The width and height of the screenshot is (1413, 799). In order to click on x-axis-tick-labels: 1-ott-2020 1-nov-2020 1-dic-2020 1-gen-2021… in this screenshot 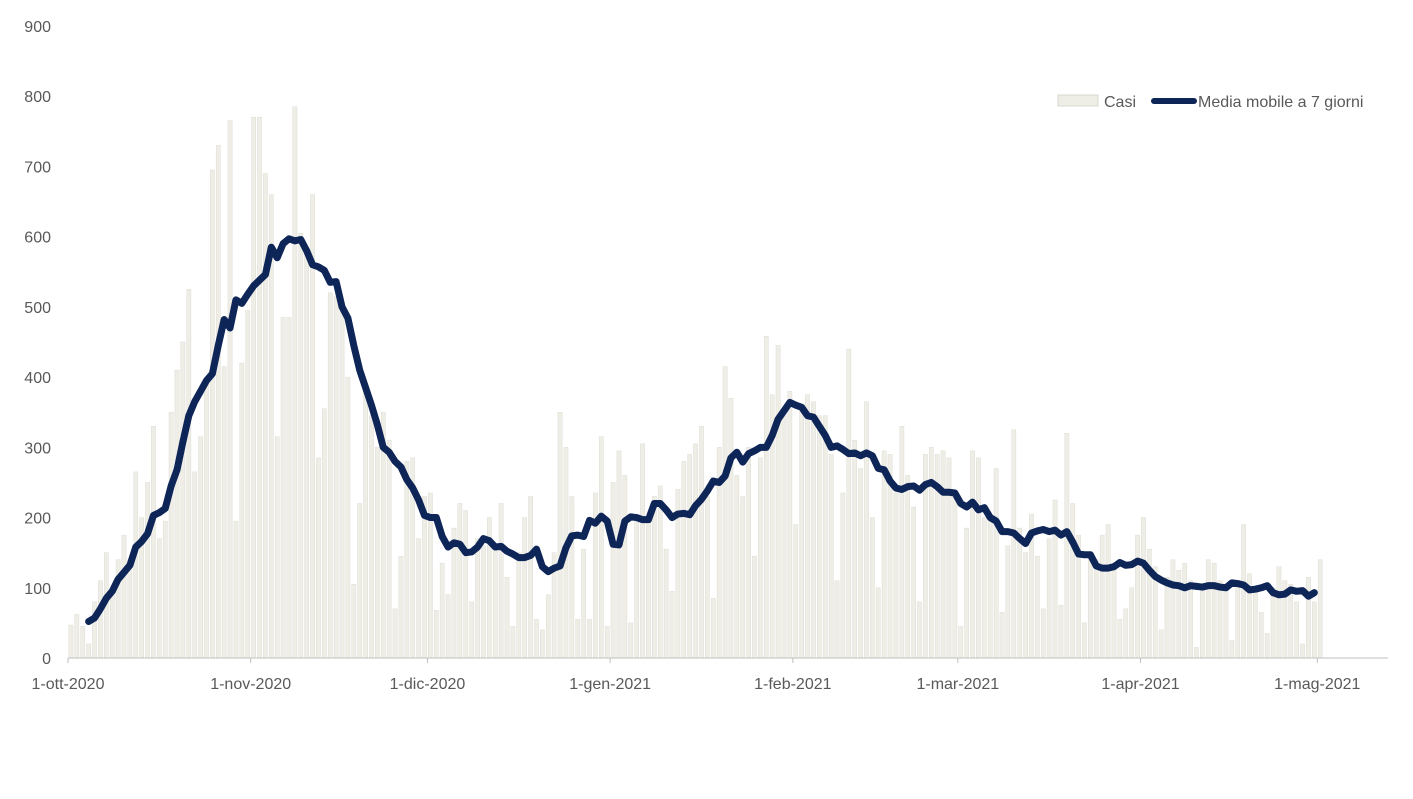, I will do `click(696, 684)`.